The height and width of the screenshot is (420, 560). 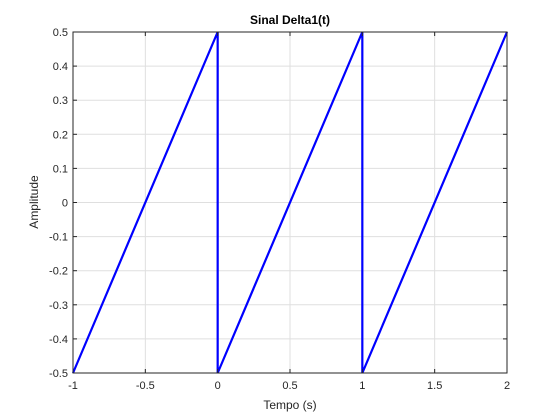 What do you see at coordinates (58, 374) in the screenshot?
I see `y-tick-label: -0.5` at bounding box center [58, 374].